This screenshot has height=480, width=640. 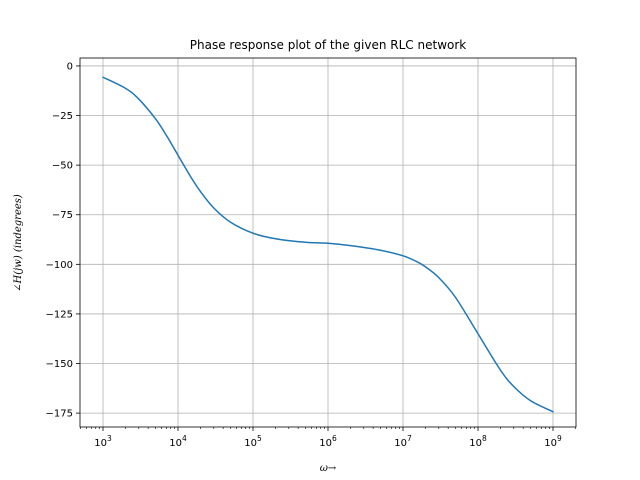 What do you see at coordinates (553, 441) in the screenshot?
I see `x-tick-label: 10⁹` at bounding box center [553, 441].